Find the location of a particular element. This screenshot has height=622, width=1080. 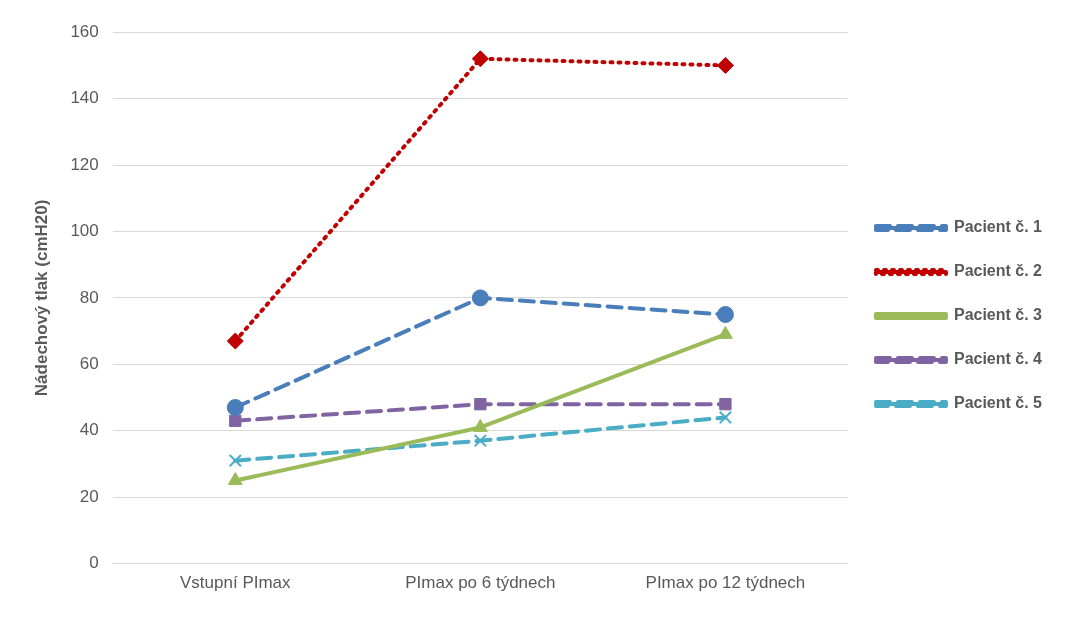

y-tick-label: 80 is located at coordinates (89, 297).